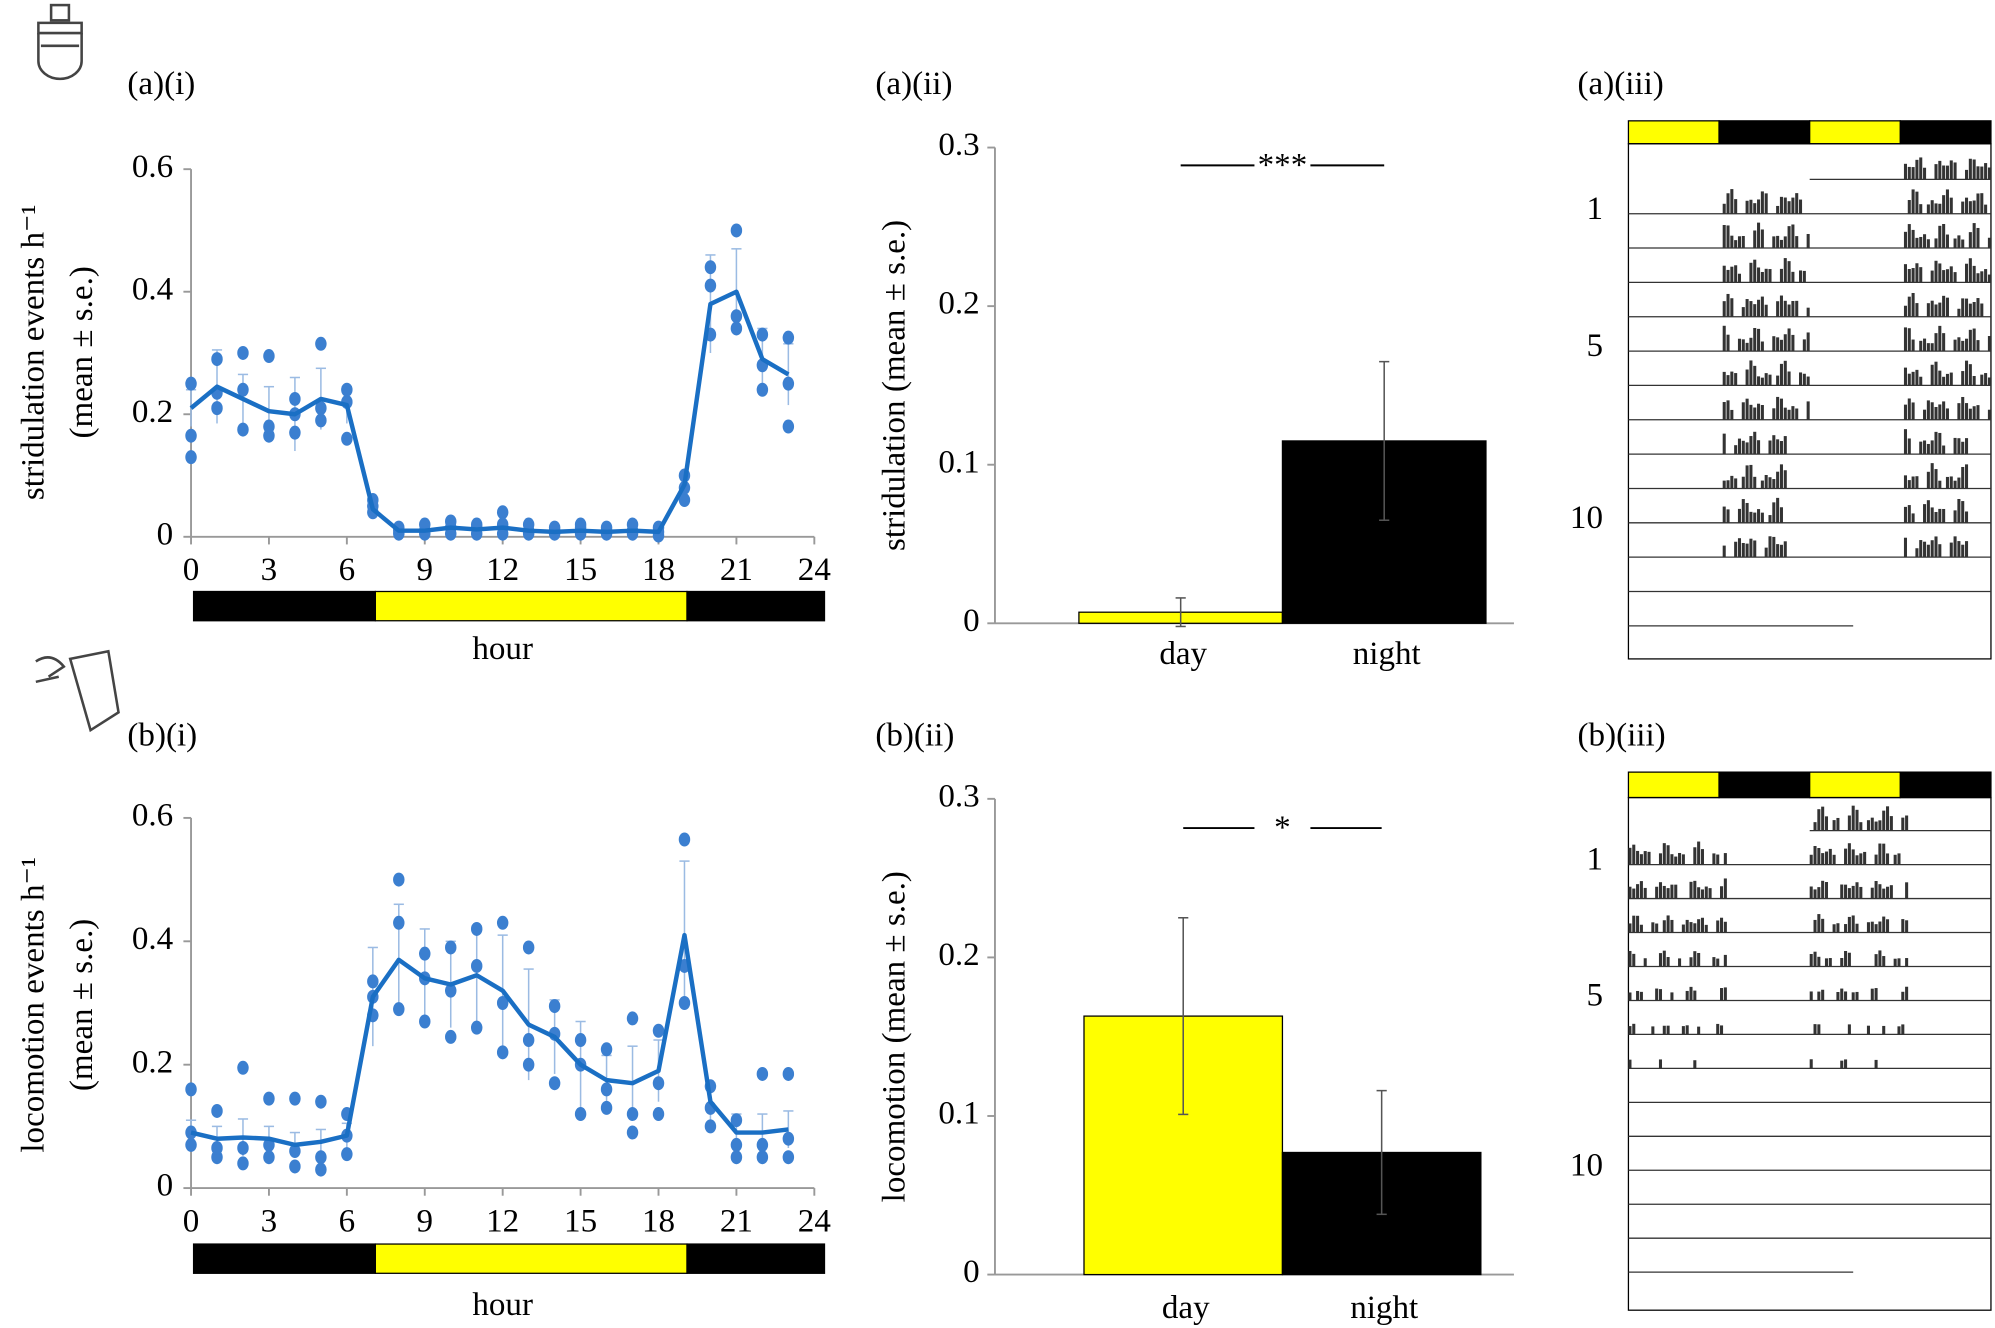  Describe the element at coordinates (658, 1221) in the screenshot. I see `x-tick-label: 18` at that location.